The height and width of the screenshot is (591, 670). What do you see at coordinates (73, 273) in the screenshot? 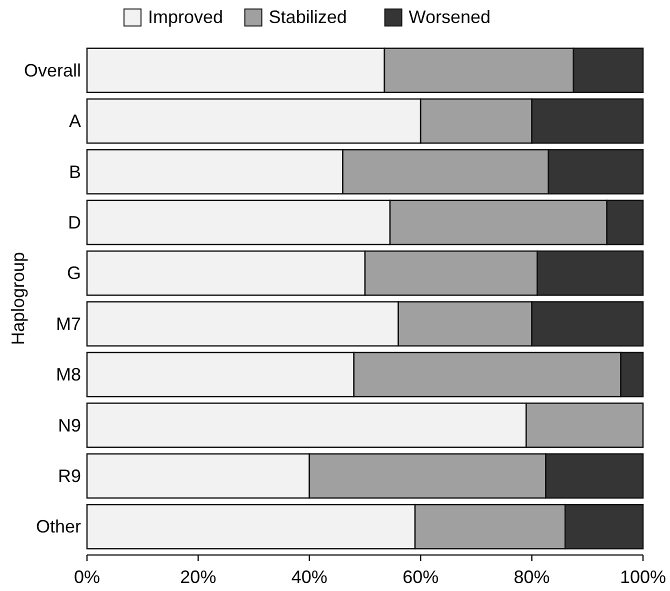
I see `y-tick-label: G` at bounding box center [73, 273].